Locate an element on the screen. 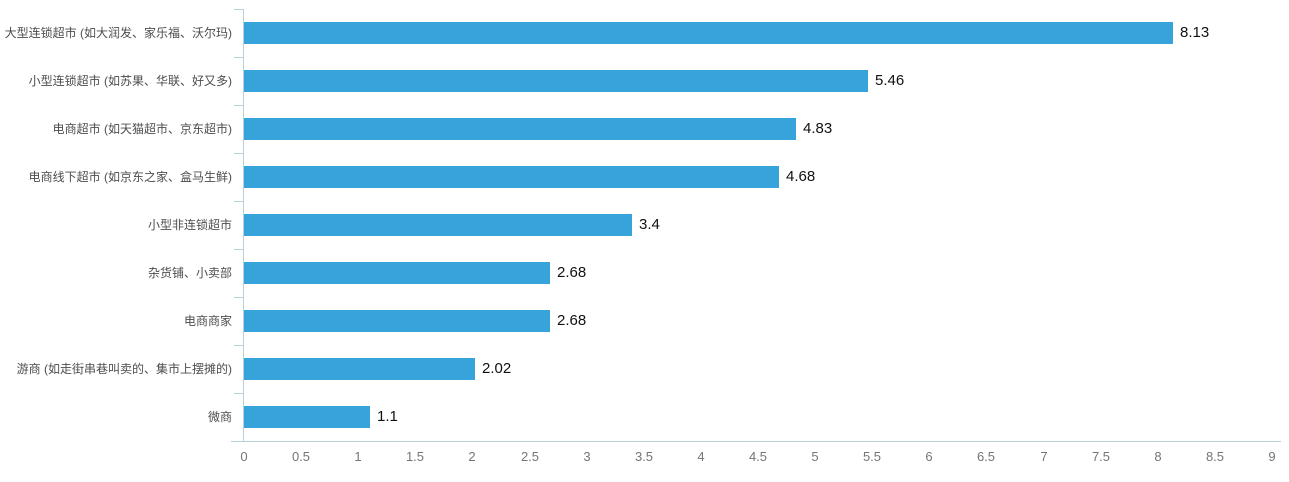  x-axis-tick-label: 8.5 is located at coordinates (1215, 456).